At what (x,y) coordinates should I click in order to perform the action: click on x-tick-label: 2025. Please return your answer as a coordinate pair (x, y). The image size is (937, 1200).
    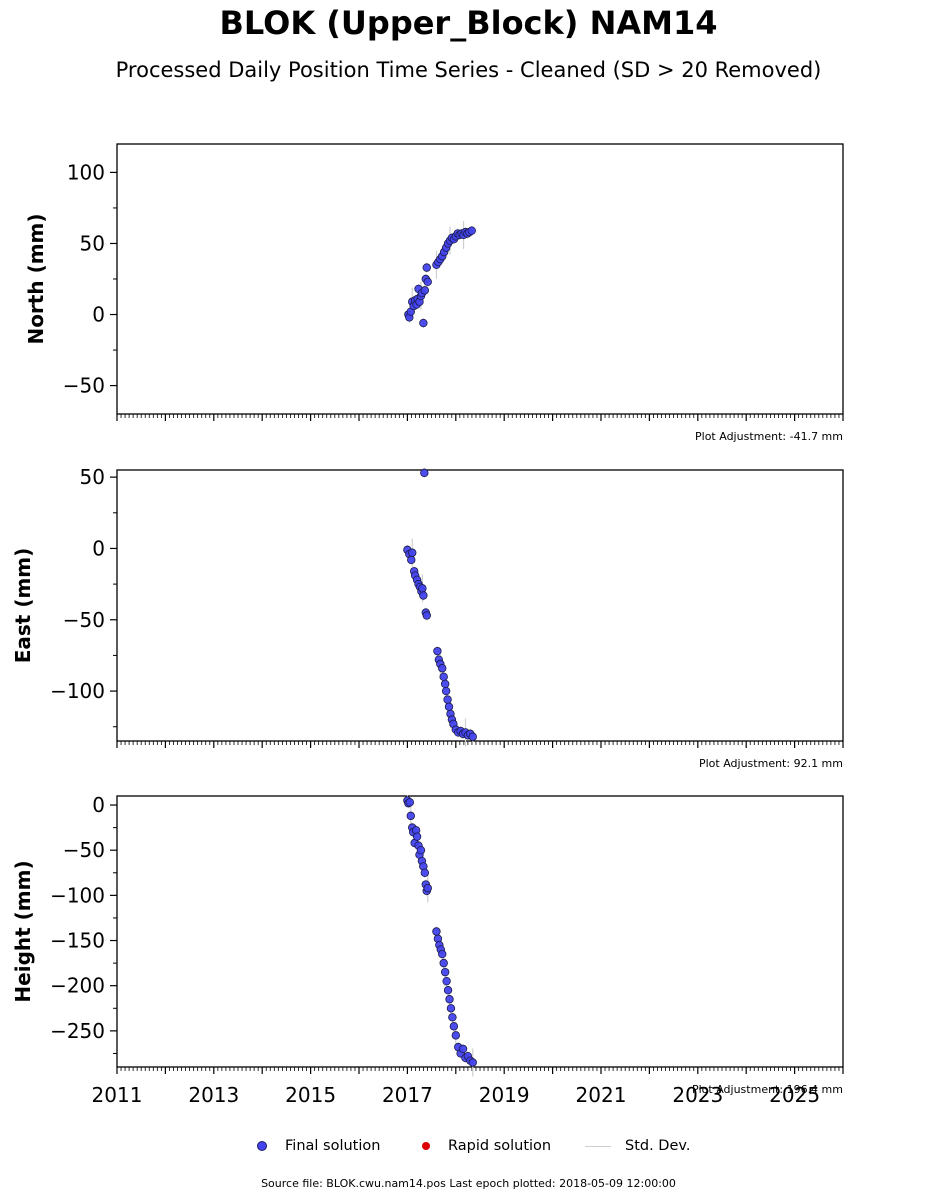
    Looking at the image, I should click on (794, 1095).